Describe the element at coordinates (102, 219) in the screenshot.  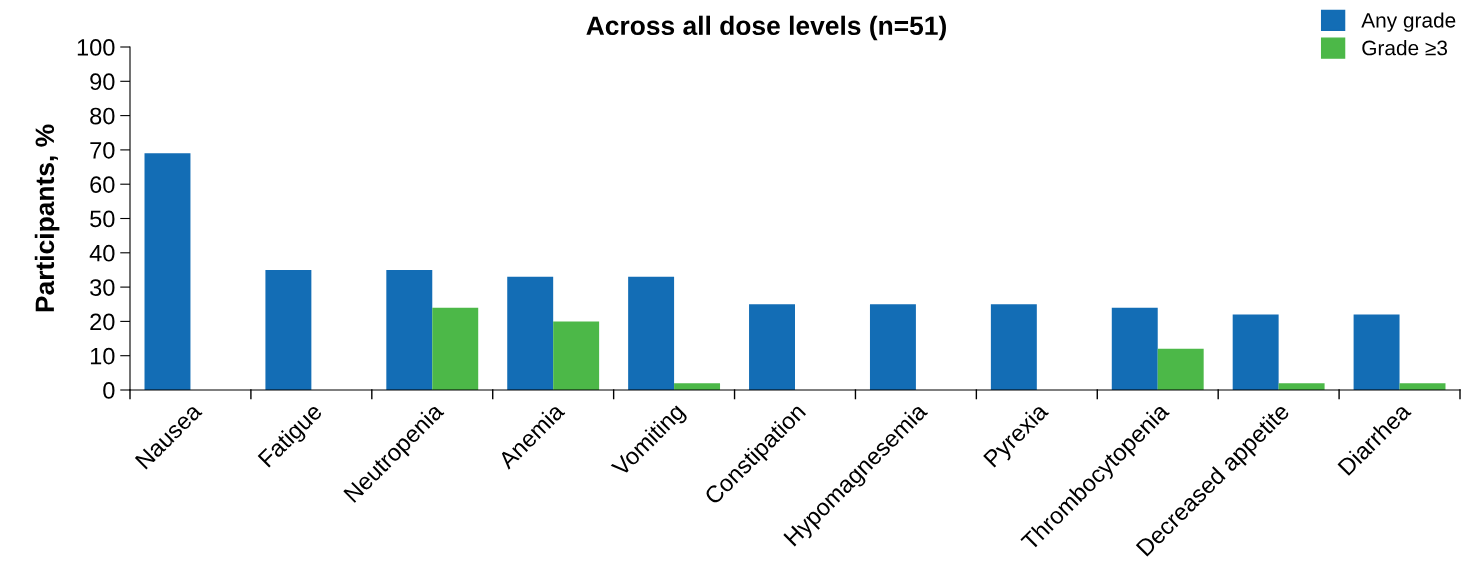
I see `y-tick-label: 50` at that location.